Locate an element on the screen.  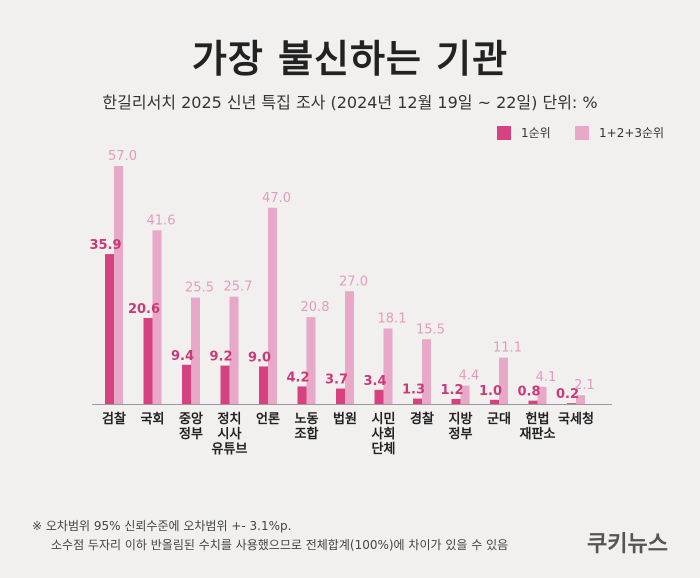
data-label-top3: 27.0 is located at coordinates (353, 281).